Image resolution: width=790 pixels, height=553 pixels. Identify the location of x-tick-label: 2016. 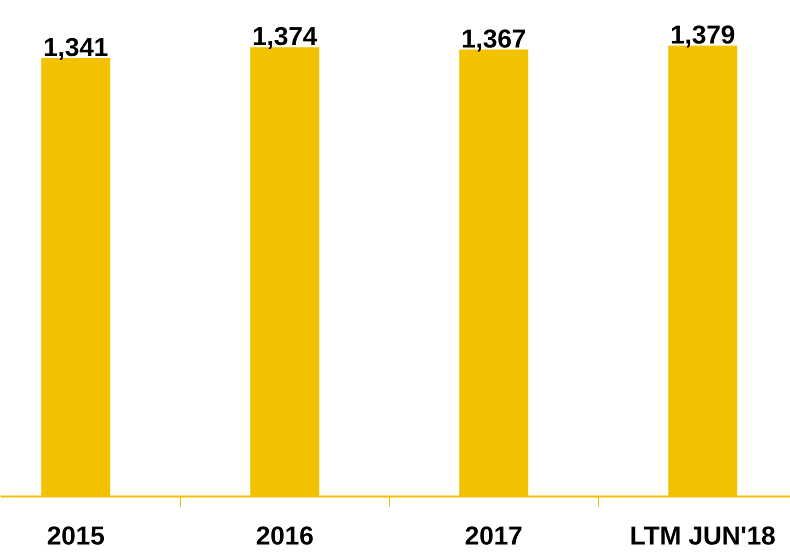
(285, 535).